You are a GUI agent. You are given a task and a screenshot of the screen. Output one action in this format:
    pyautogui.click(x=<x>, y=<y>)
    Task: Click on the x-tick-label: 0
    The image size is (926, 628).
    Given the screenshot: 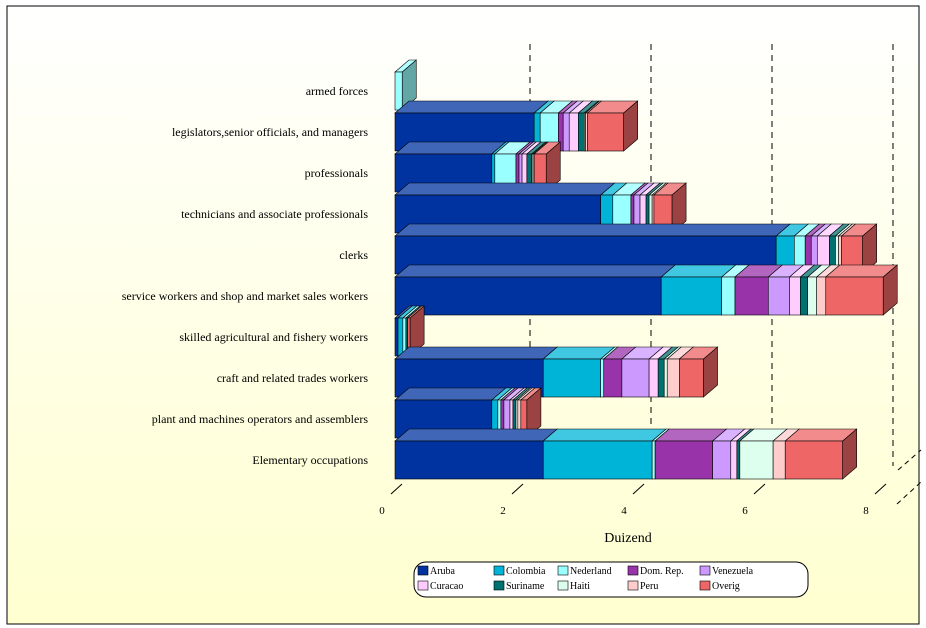 What is the action you would take?
    pyautogui.click(x=382, y=511)
    